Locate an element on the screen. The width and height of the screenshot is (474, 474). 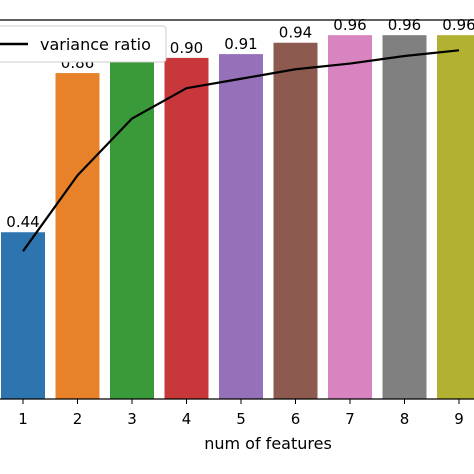
x-tick-label-5: 5 is located at coordinates (241, 419).